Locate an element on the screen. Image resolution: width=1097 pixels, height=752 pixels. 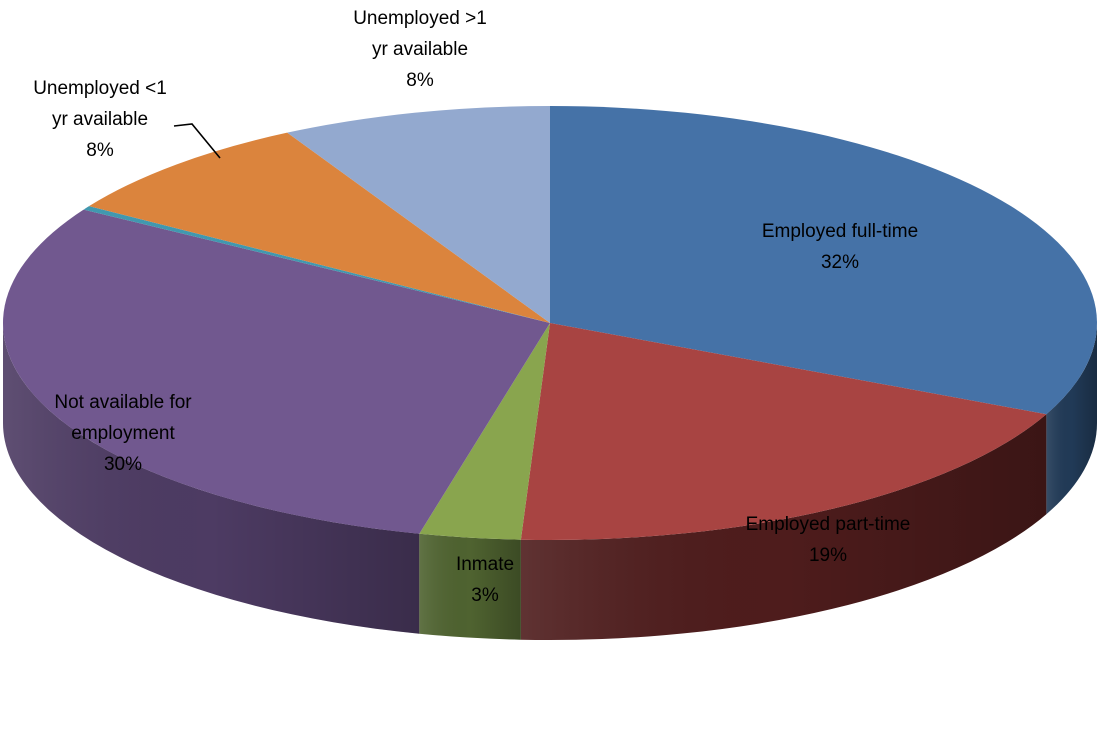
pie-label-inmate-line-1: Inmate is located at coordinates (485, 564).